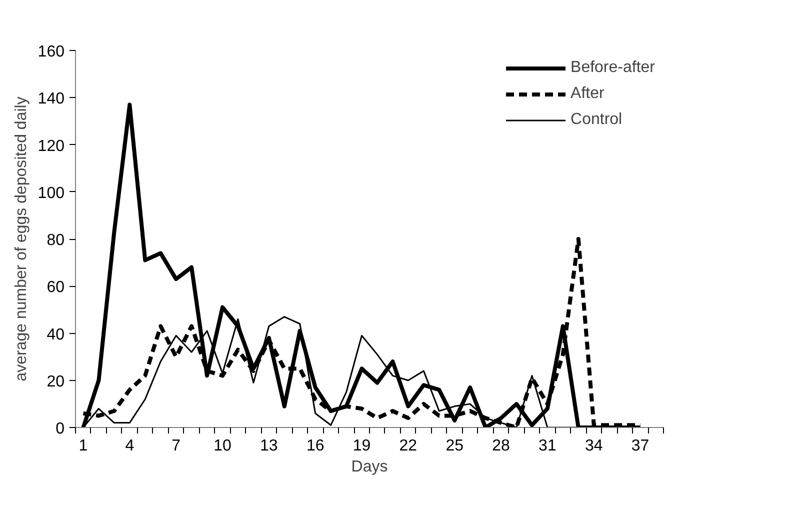 Image resolution: width=805 pixels, height=524 pixels. Describe the element at coordinates (21, 239) in the screenshot. I see `y-axis-title: average number of eggs deposited daily` at that location.